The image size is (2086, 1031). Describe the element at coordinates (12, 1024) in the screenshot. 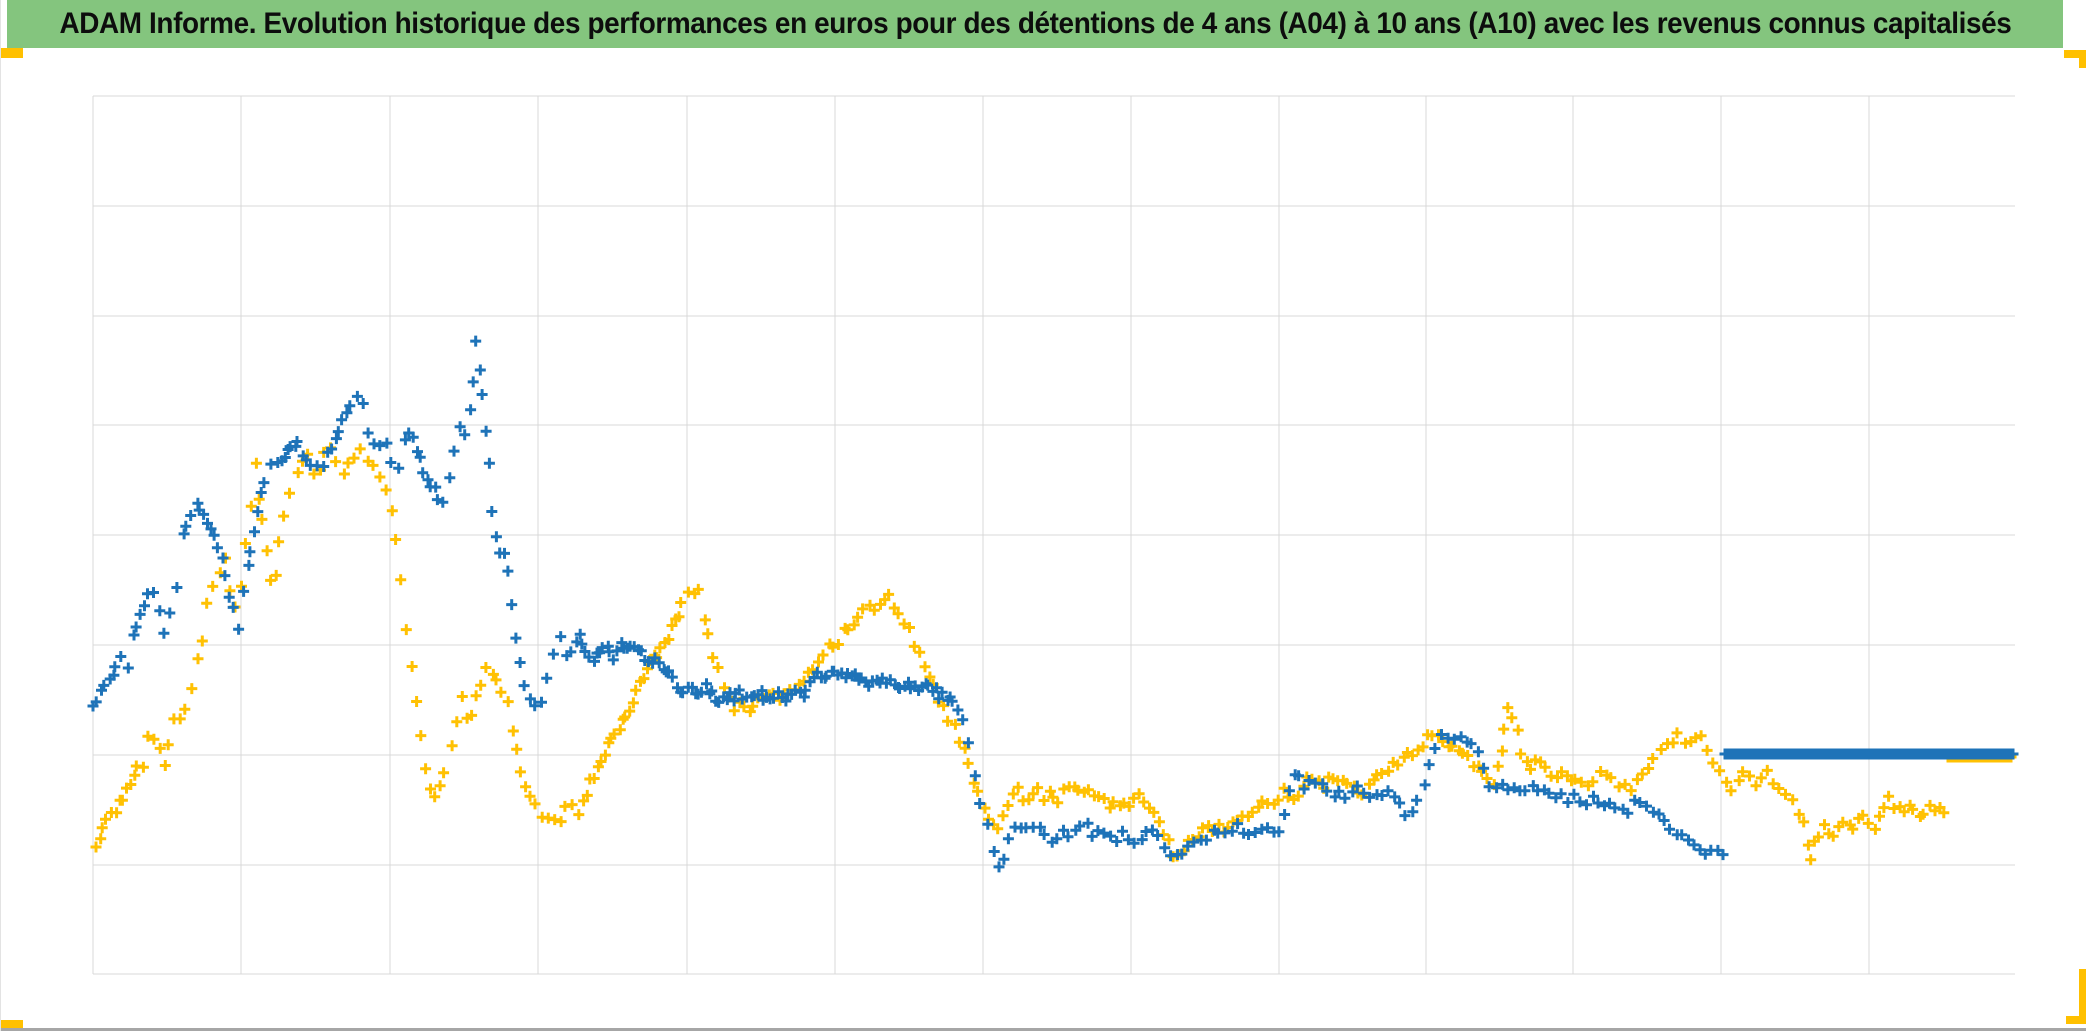

I see `frame-accent-bottom-left-icon` at that location.